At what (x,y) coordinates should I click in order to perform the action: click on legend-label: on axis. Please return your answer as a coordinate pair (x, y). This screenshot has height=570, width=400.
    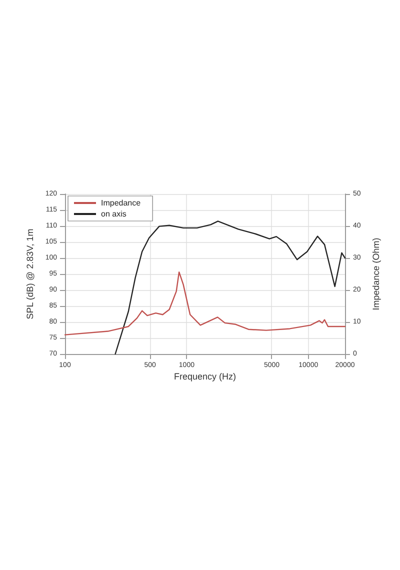
    Looking at the image, I should click on (113, 214).